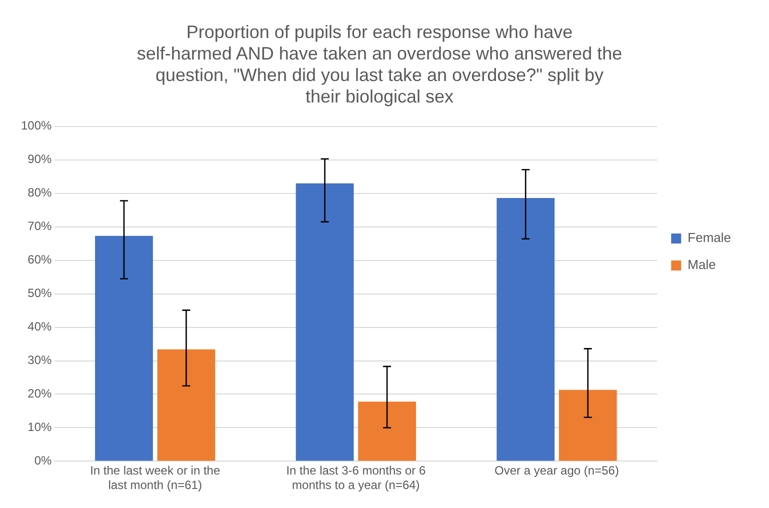  I want to click on legend-label: Male, so click(702, 264).